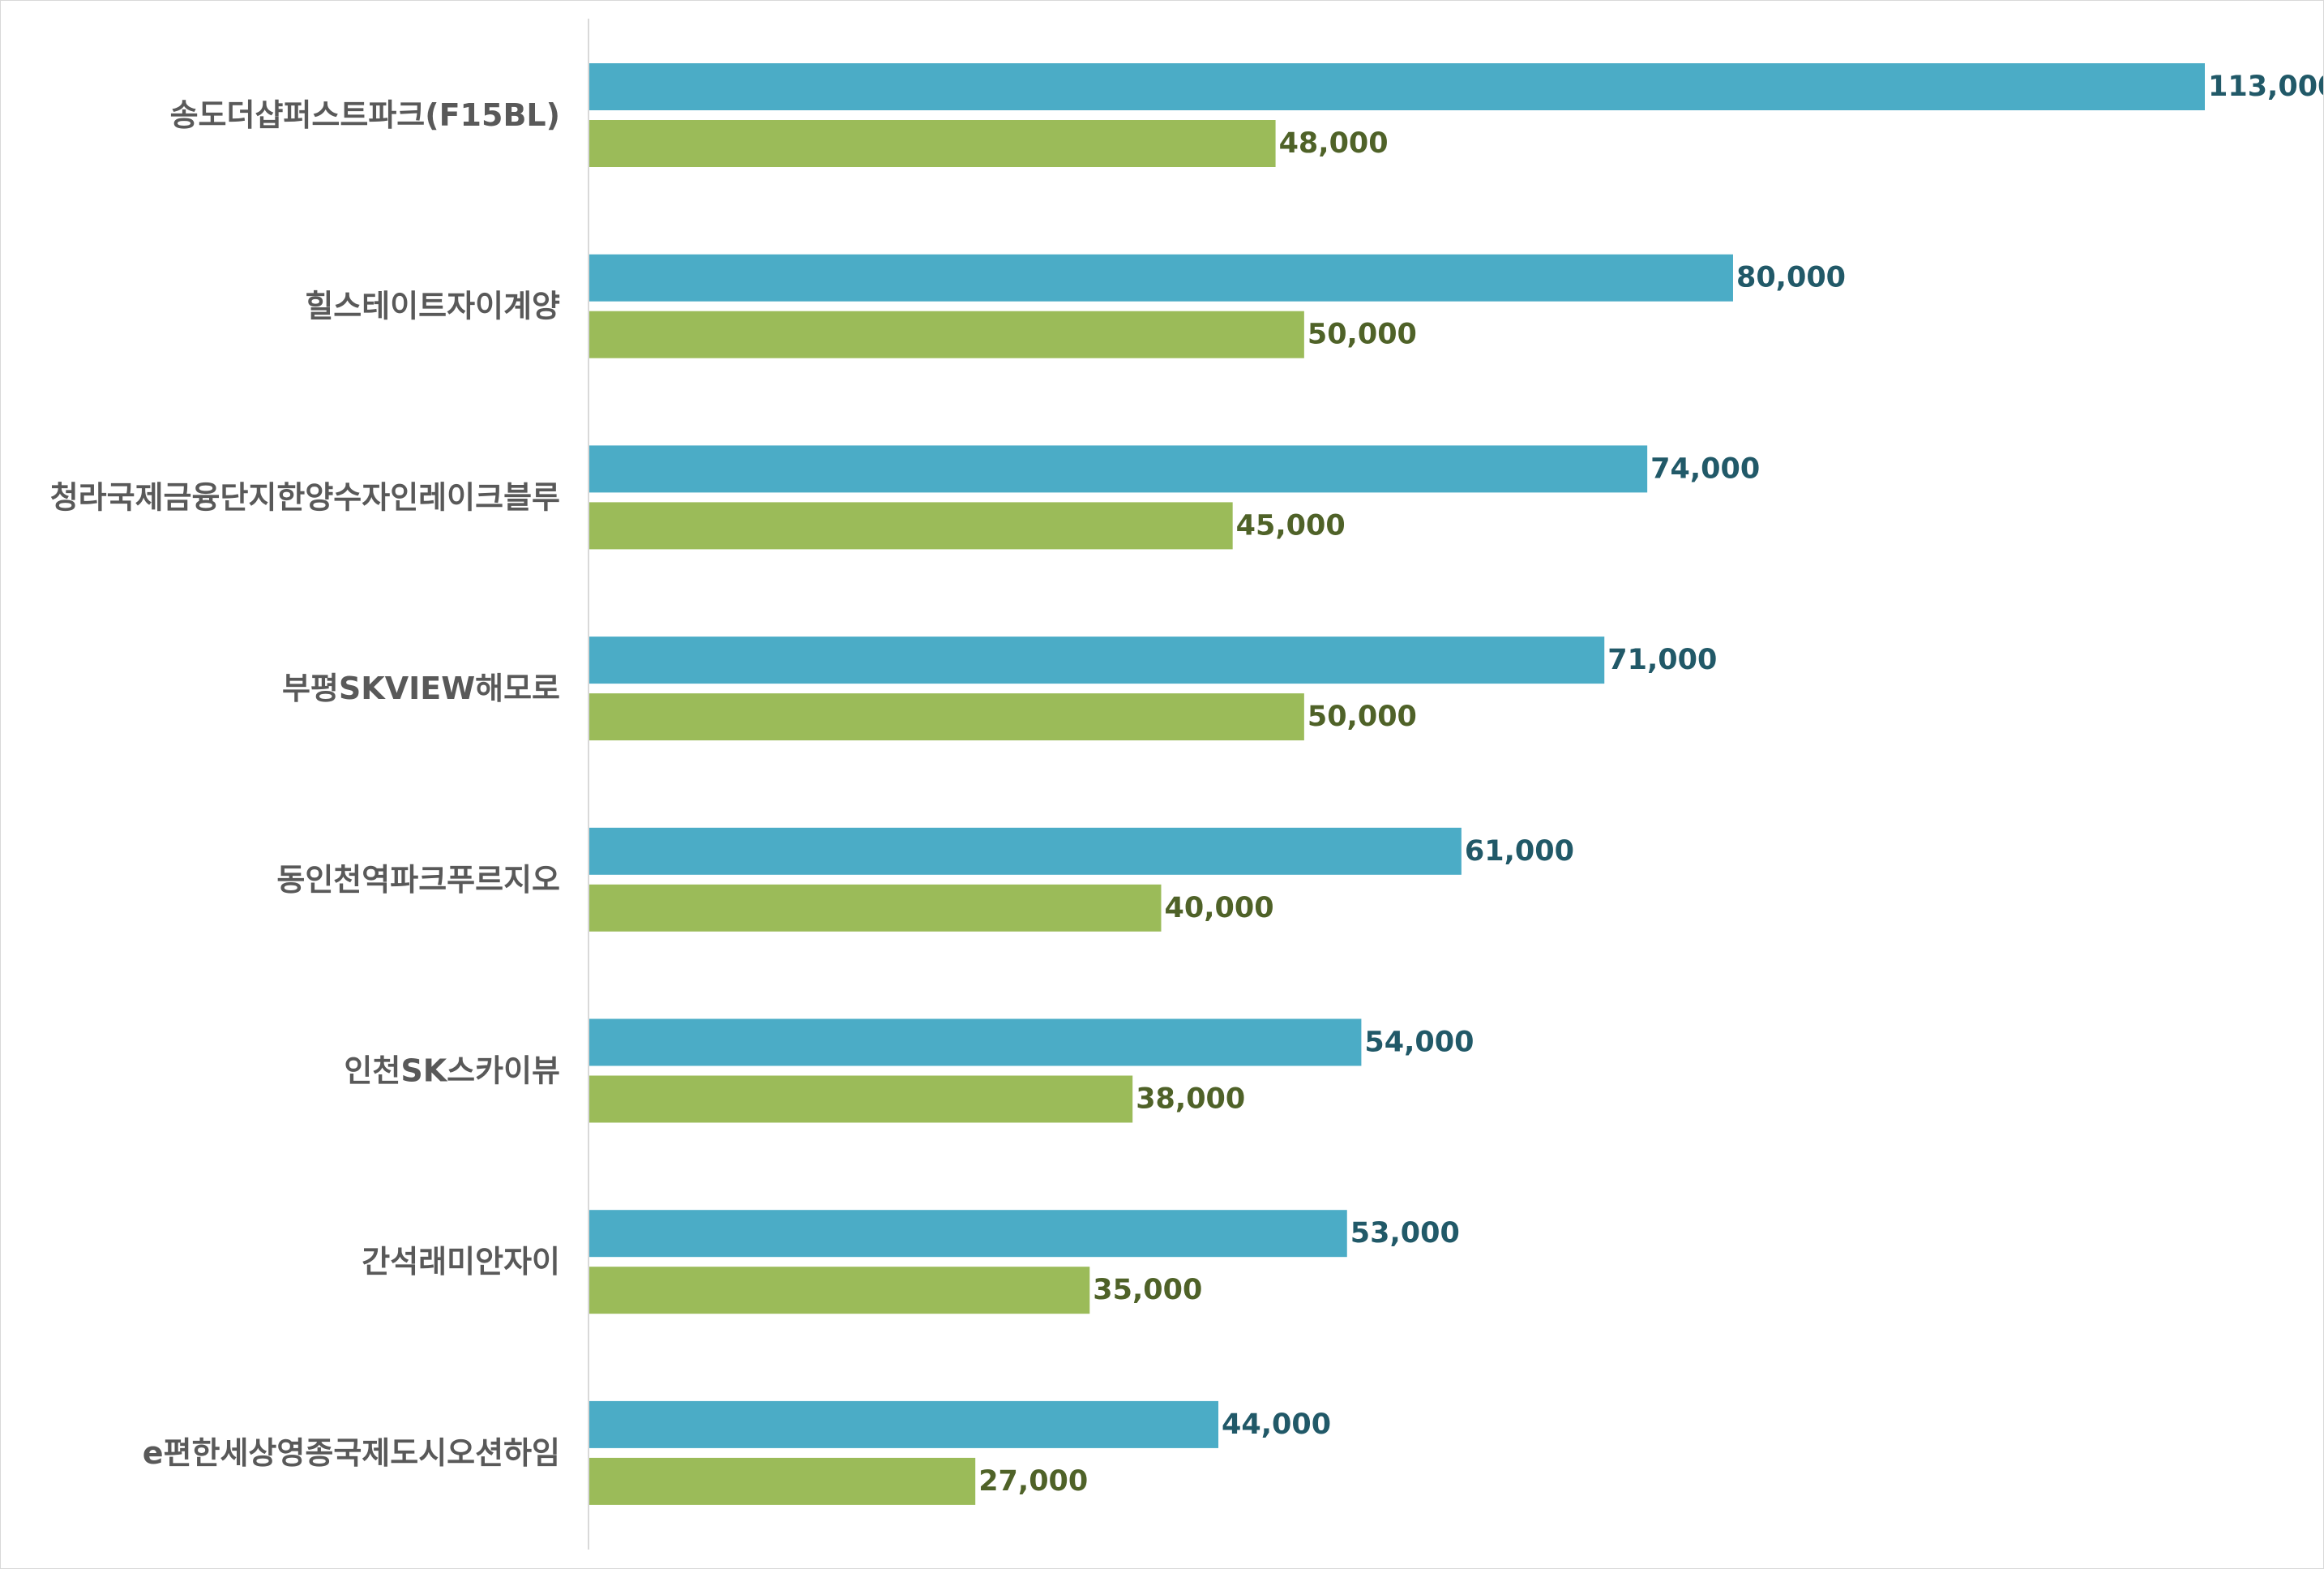 The height and width of the screenshot is (1569, 2324). What do you see at coordinates (1033, 1481) in the screenshot?
I see `data-label-series-2: 27,000` at bounding box center [1033, 1481].